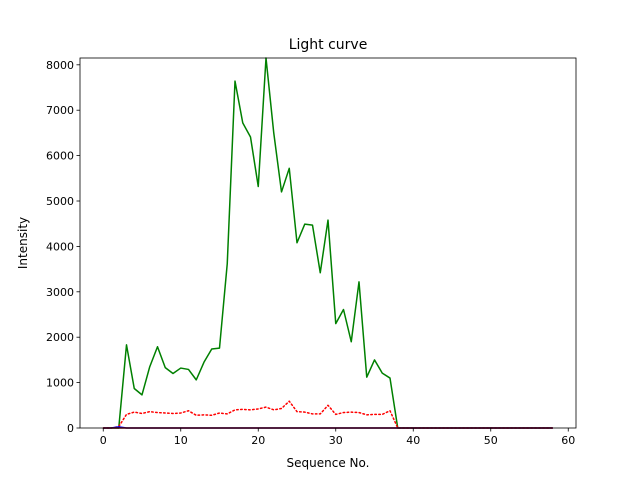 The width and height of the screenshot is (640, 480). I want to click on x-tick-label: 0, so click(103, 440).